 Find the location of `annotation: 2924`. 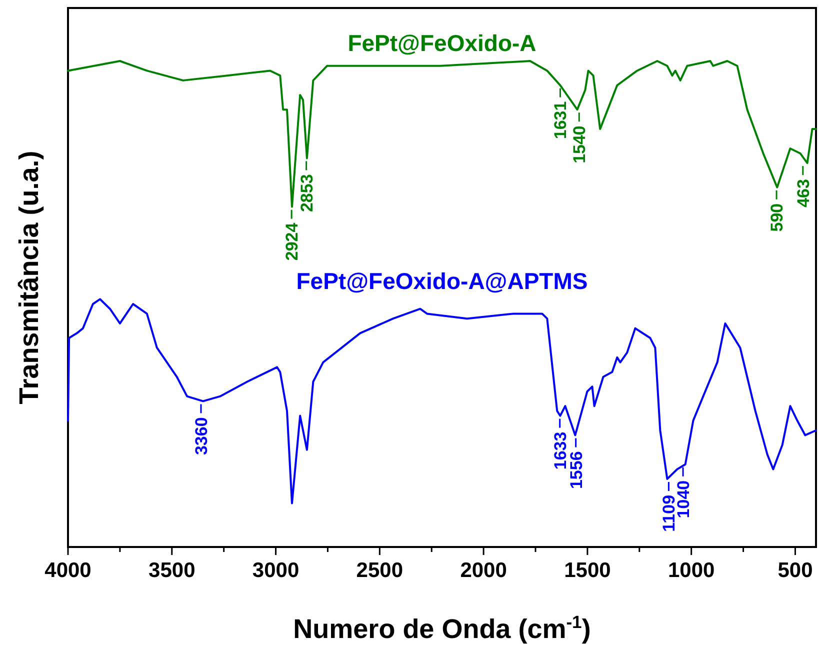

annotation: 2924 is located at coordinates (292, 241).